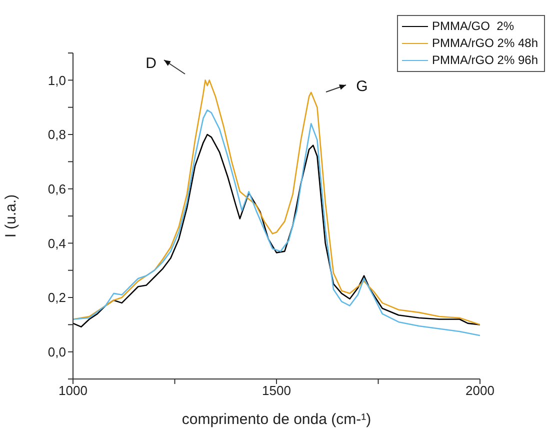 This screenshot has width=547, height=432. I want to click on legend-label: PMMA/rGO 2% 48h, so click(485, 43).